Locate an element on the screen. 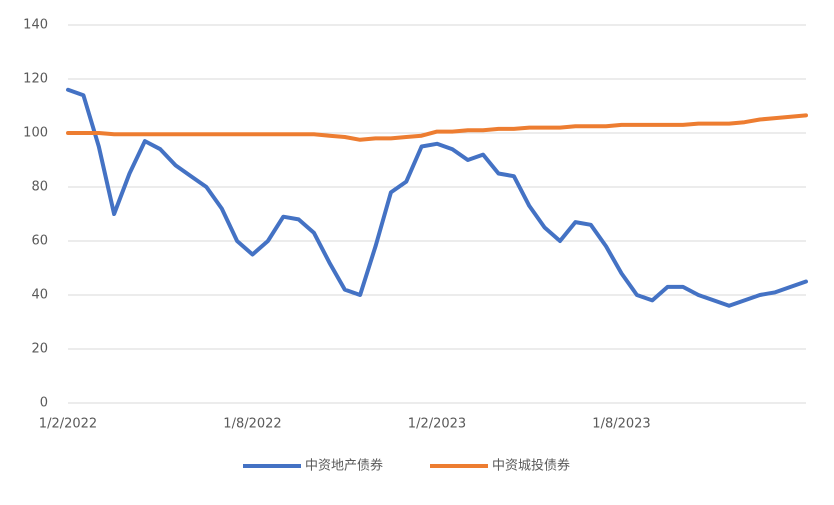 The height and width of the screenshot is (505, 834). x-tick-label: 1/8/2022 is located at coordinates (252, 424).